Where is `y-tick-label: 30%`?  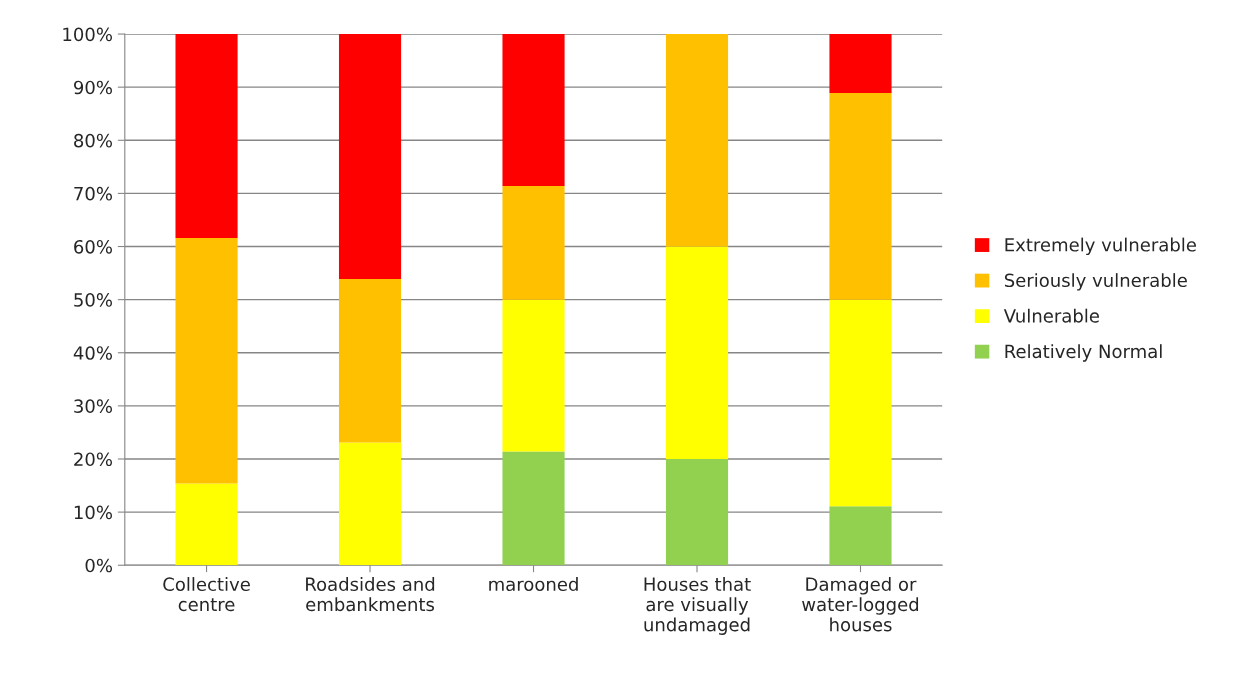 y-tick-label: 30% is located at coordinates (93, 406).